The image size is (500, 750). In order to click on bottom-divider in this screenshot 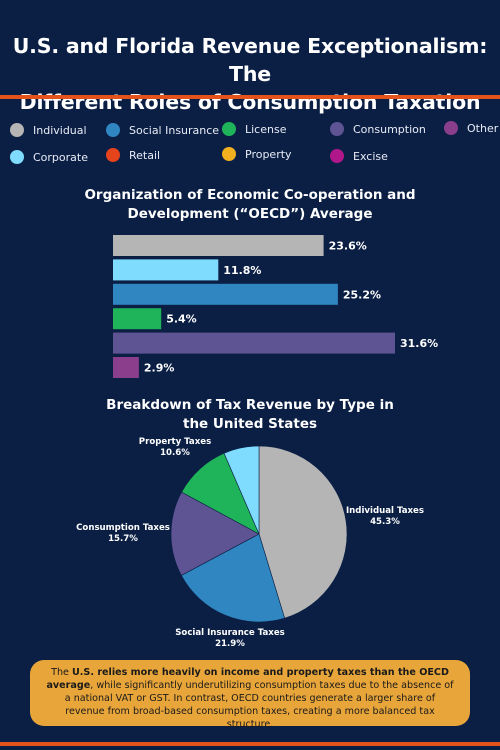, I will do `click(250, 744)`.